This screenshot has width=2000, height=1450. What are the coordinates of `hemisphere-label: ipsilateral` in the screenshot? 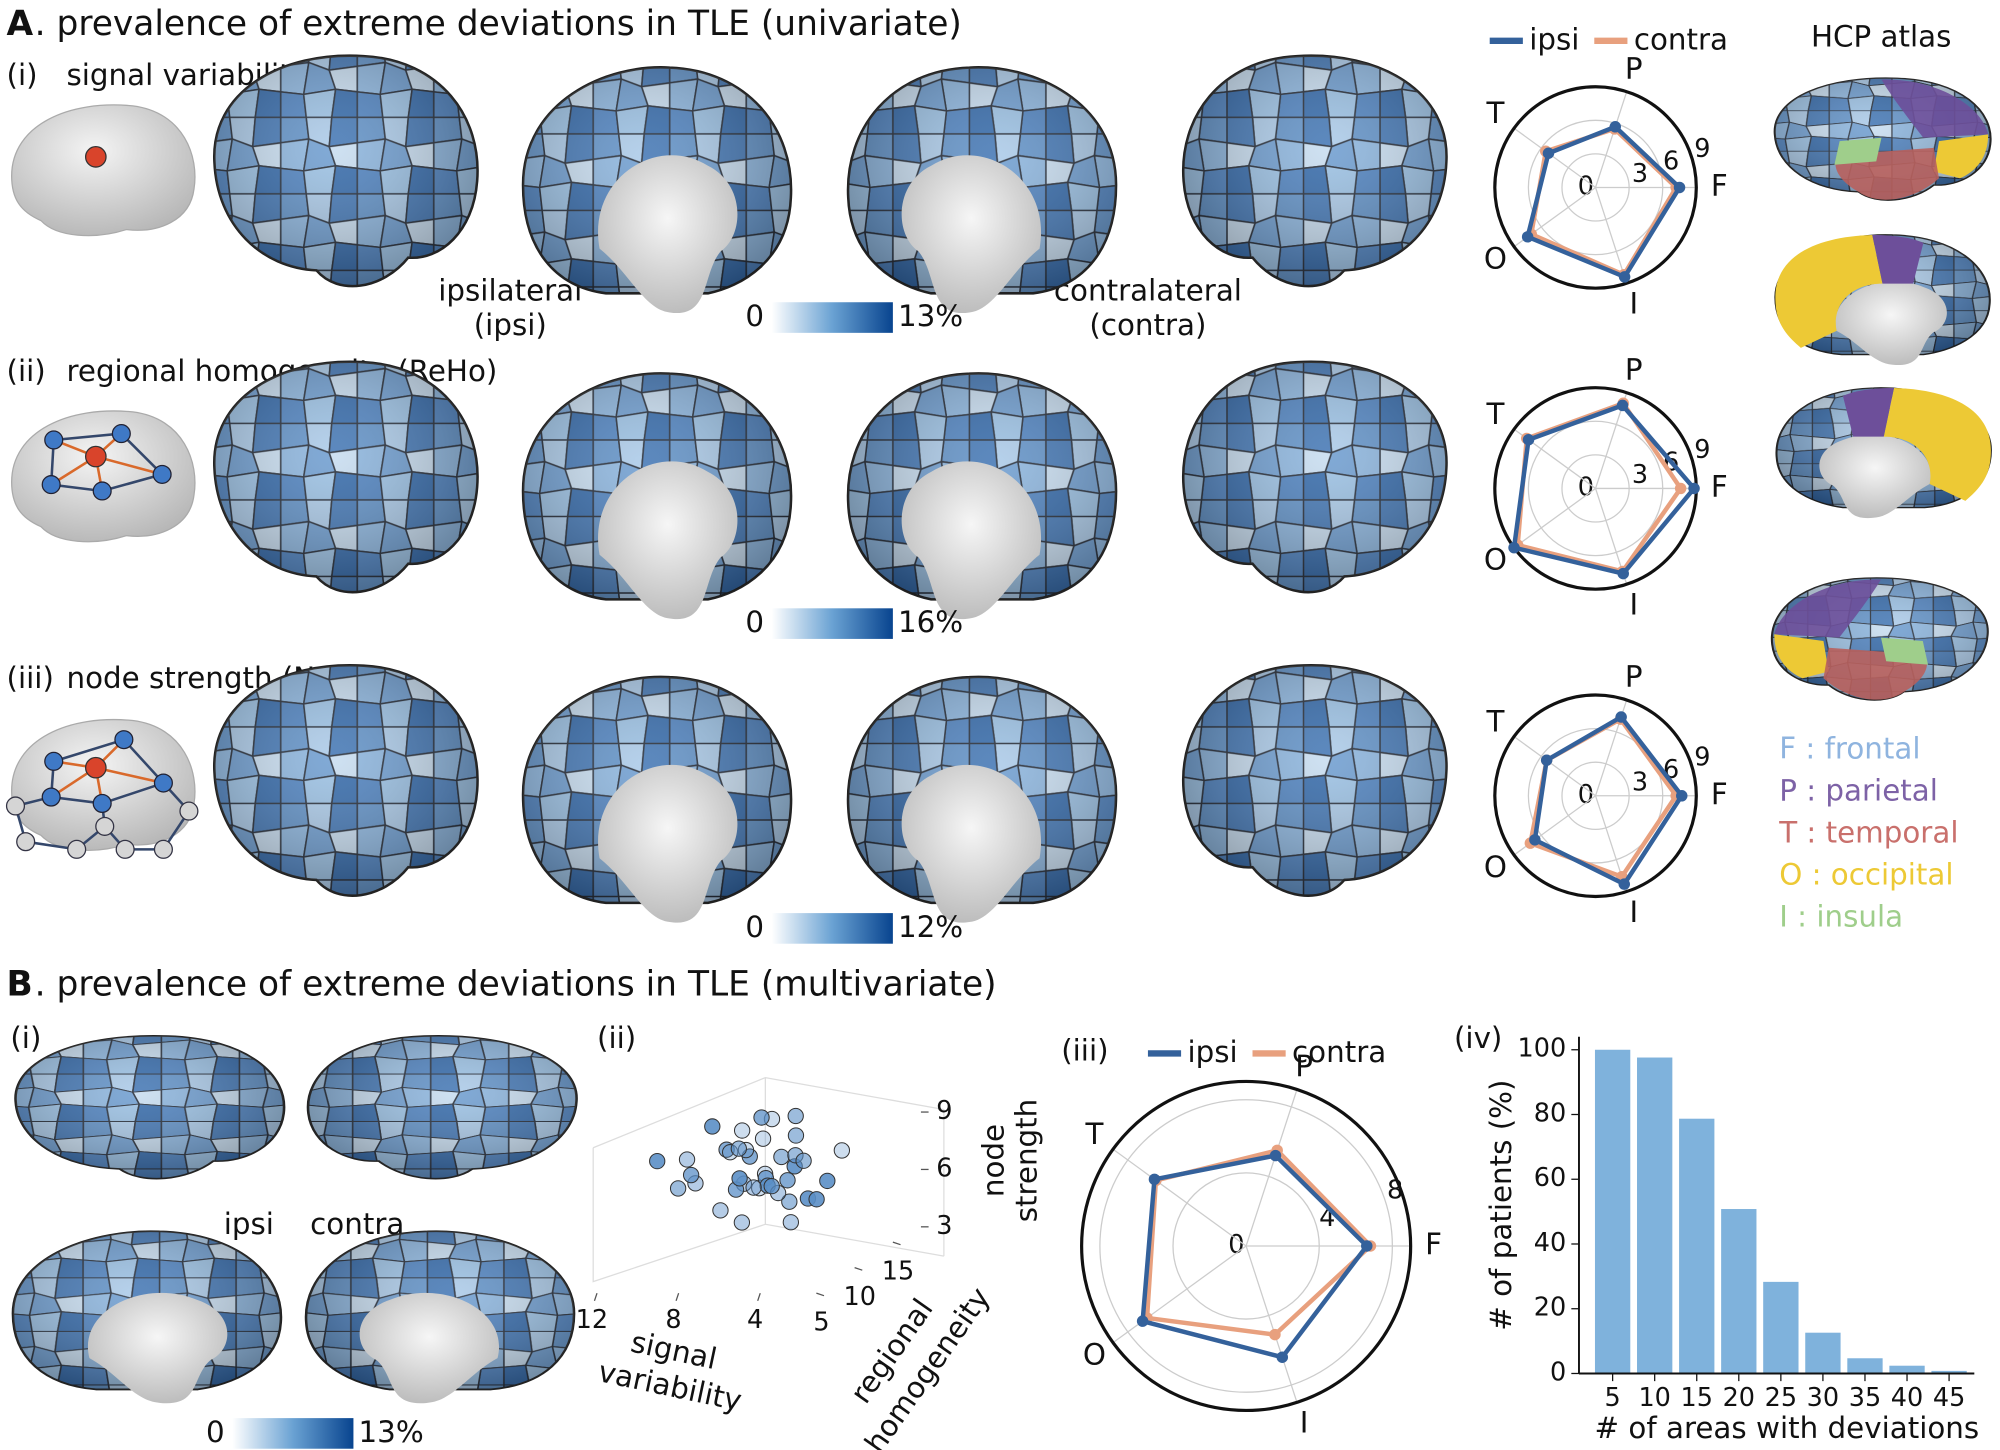 It's located at (510, 291).